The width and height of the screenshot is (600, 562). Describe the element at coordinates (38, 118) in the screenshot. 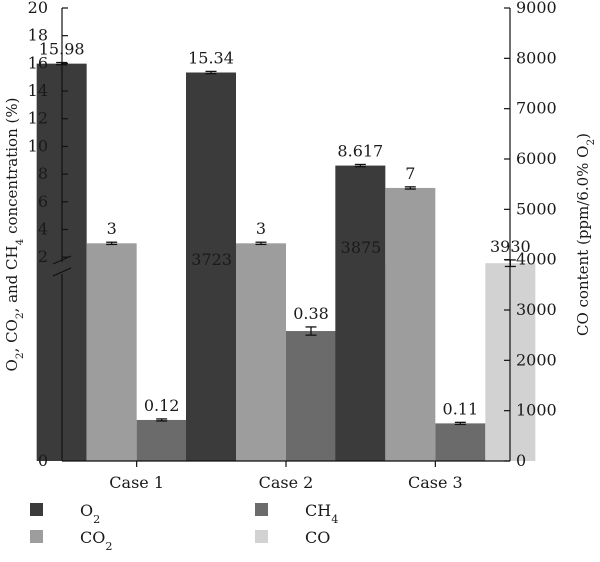

I see `left-tick-label: 12` at that location.